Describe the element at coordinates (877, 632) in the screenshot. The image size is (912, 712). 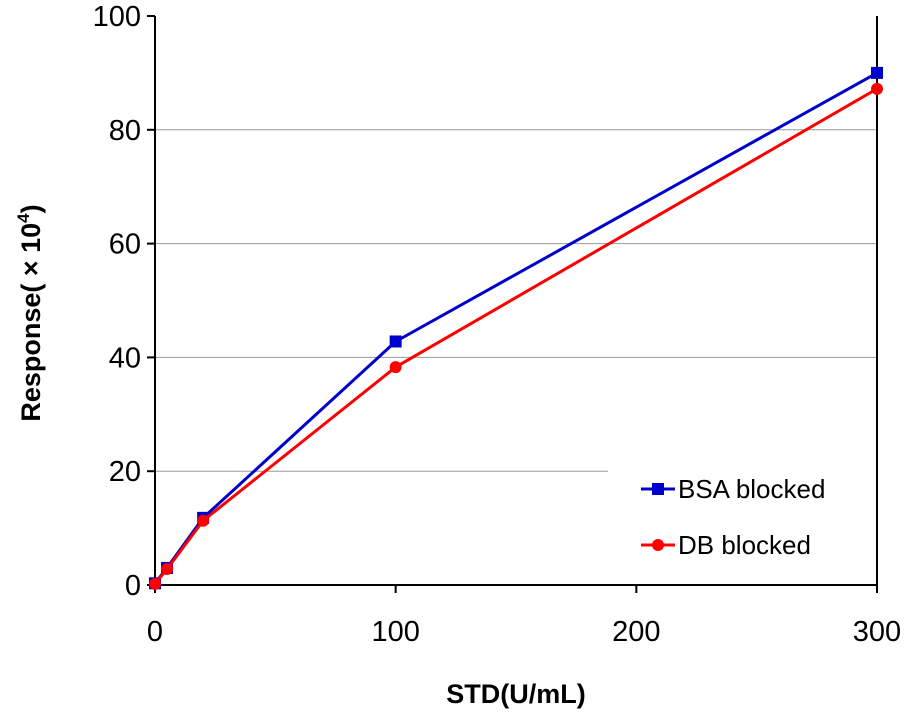
I see `x-tick-label: 300` at that location.